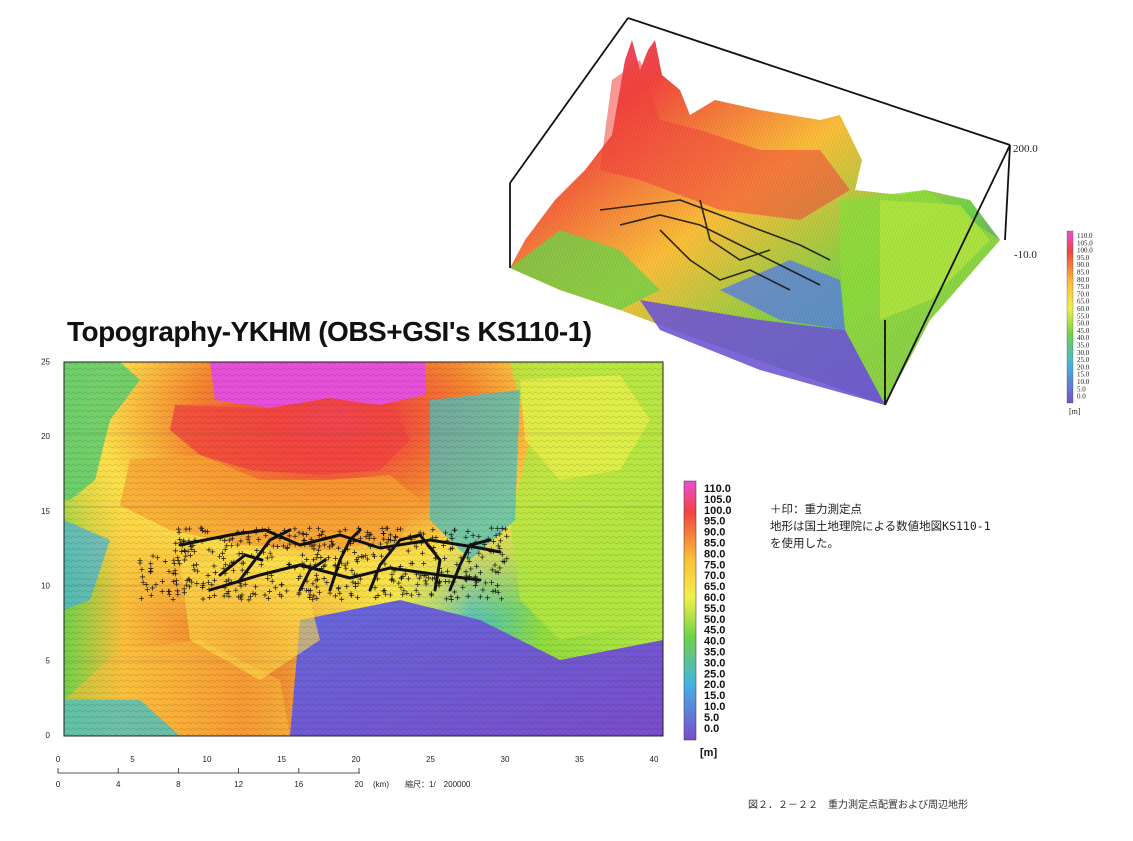  Describe the element at coordinates (1083, 309) in the screenshot. I see `3d-legend-label: 60.0` at that location.